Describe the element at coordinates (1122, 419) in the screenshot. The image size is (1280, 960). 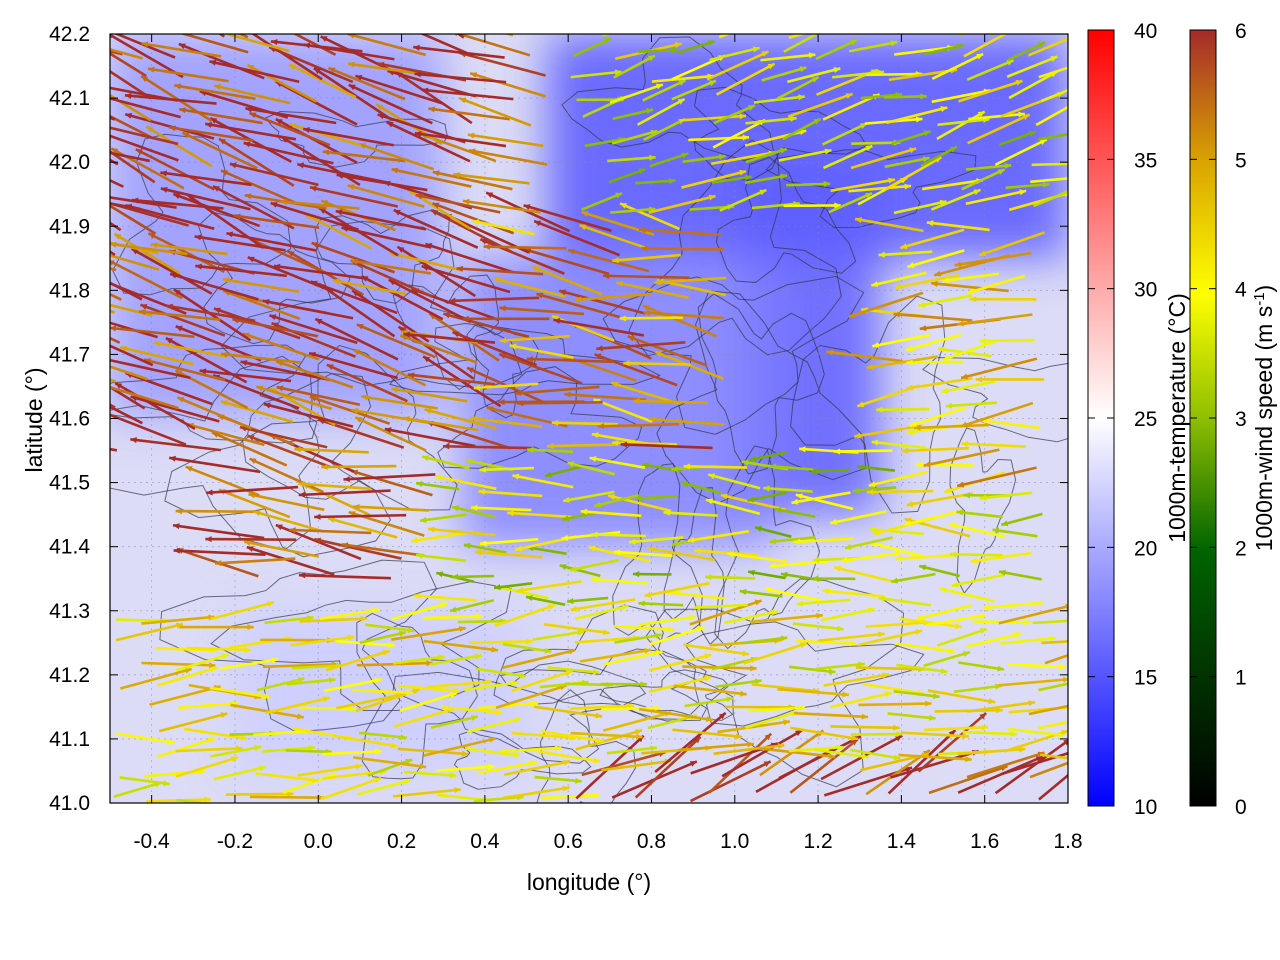
I see `temperature-colorbar-ticks: 10 15 20 25 30 35 40` at that location.